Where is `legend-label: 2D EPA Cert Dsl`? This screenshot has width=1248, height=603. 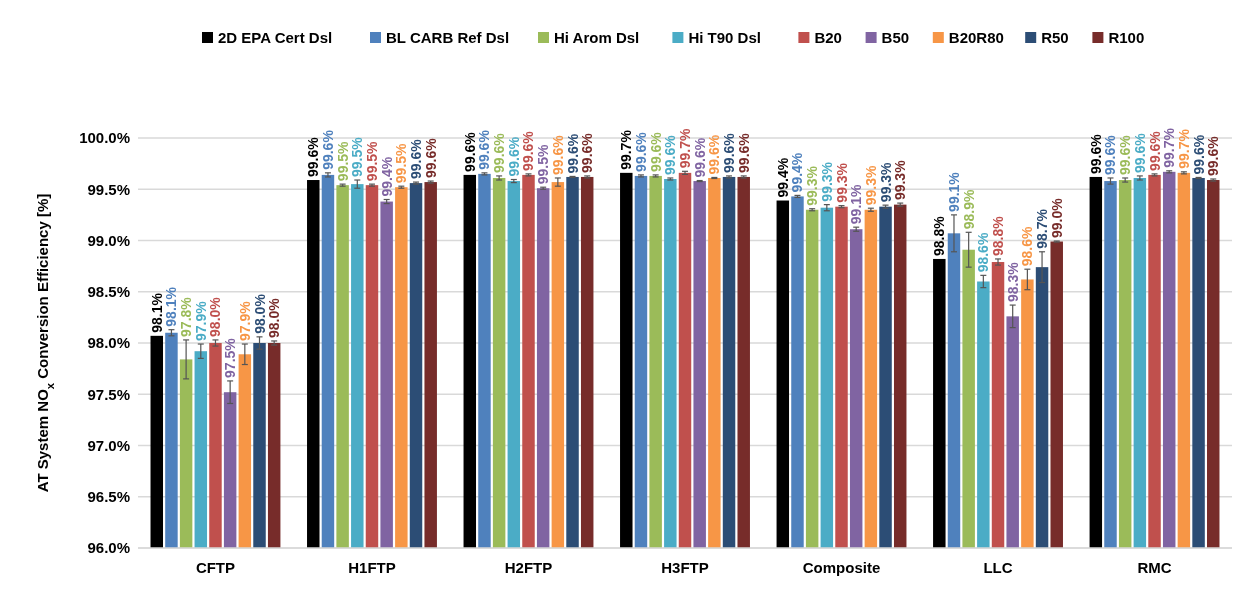 legend-label: 2D EPA Cert Dsl is located at coordinates (275, 38).